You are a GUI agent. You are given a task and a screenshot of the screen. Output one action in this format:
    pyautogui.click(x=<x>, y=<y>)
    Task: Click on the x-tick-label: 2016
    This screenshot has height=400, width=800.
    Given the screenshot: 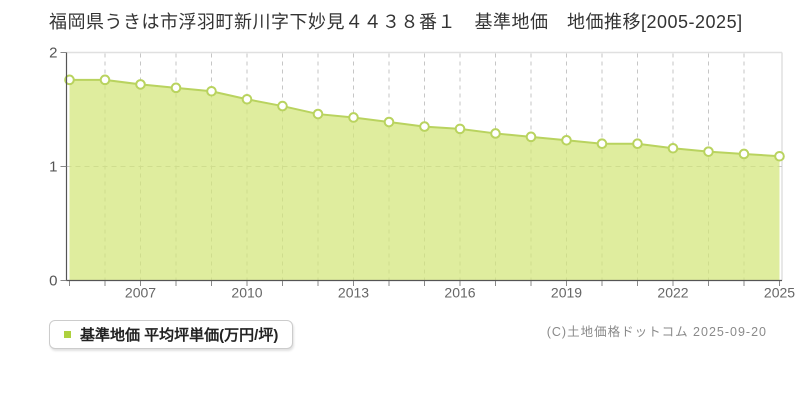 What is the action you would take?
    pyautogui.click(x=459, y=293)
    